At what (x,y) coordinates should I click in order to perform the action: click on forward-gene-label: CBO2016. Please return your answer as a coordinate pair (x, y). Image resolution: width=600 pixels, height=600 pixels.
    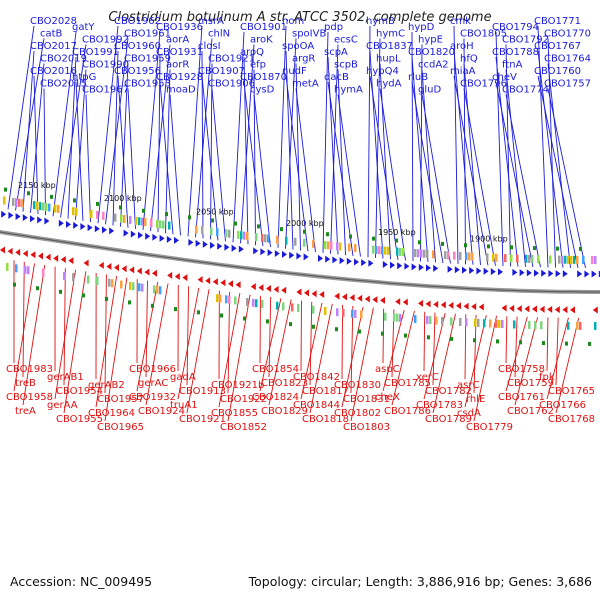
    Looking at the image, I should click on (53, 71).